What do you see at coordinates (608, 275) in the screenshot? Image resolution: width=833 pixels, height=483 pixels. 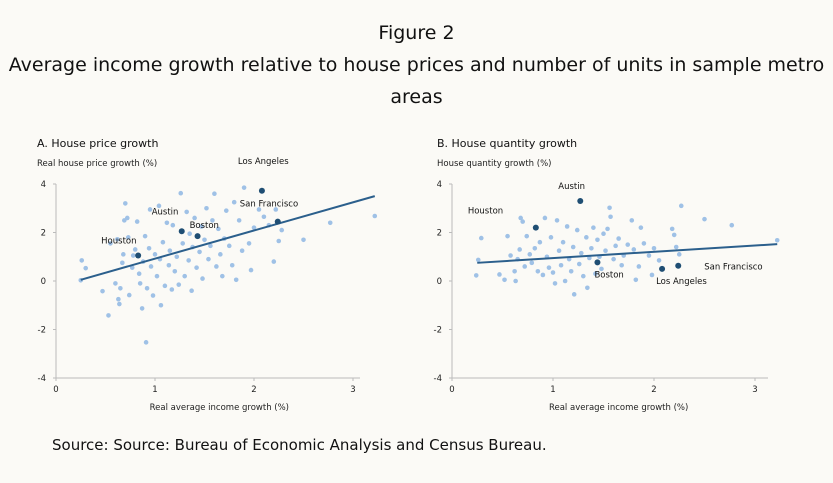 I see `city-label: Boston` at bounding box center [608, 275].